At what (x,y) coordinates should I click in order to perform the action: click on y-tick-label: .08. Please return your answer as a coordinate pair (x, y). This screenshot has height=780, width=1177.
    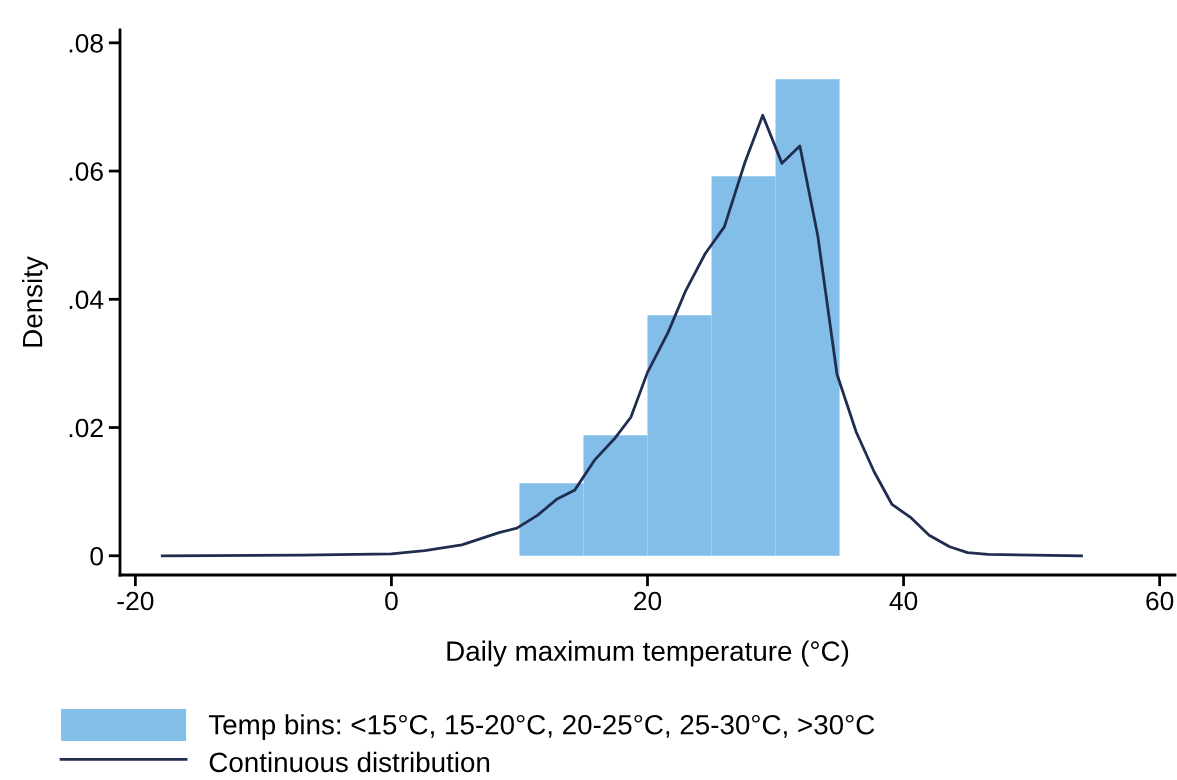
    Looking at the image, I should click on (86, 43).